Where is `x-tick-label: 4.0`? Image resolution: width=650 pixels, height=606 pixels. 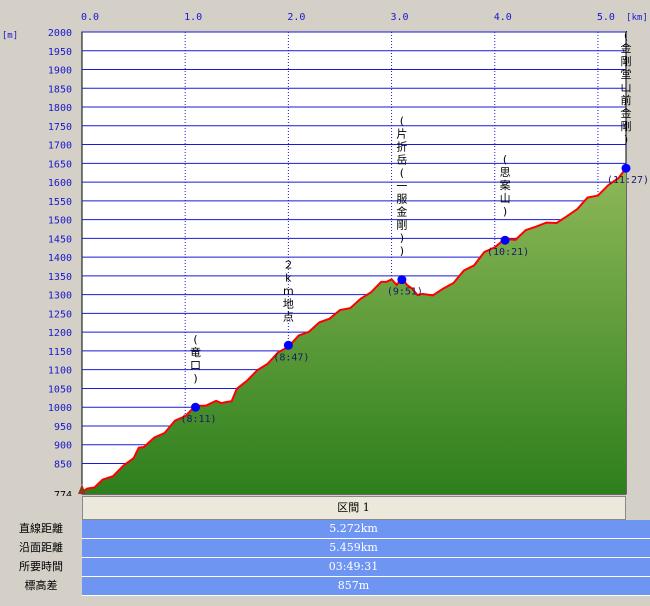 x-tick-label: 4.0 is located at coordinates (503, 17).